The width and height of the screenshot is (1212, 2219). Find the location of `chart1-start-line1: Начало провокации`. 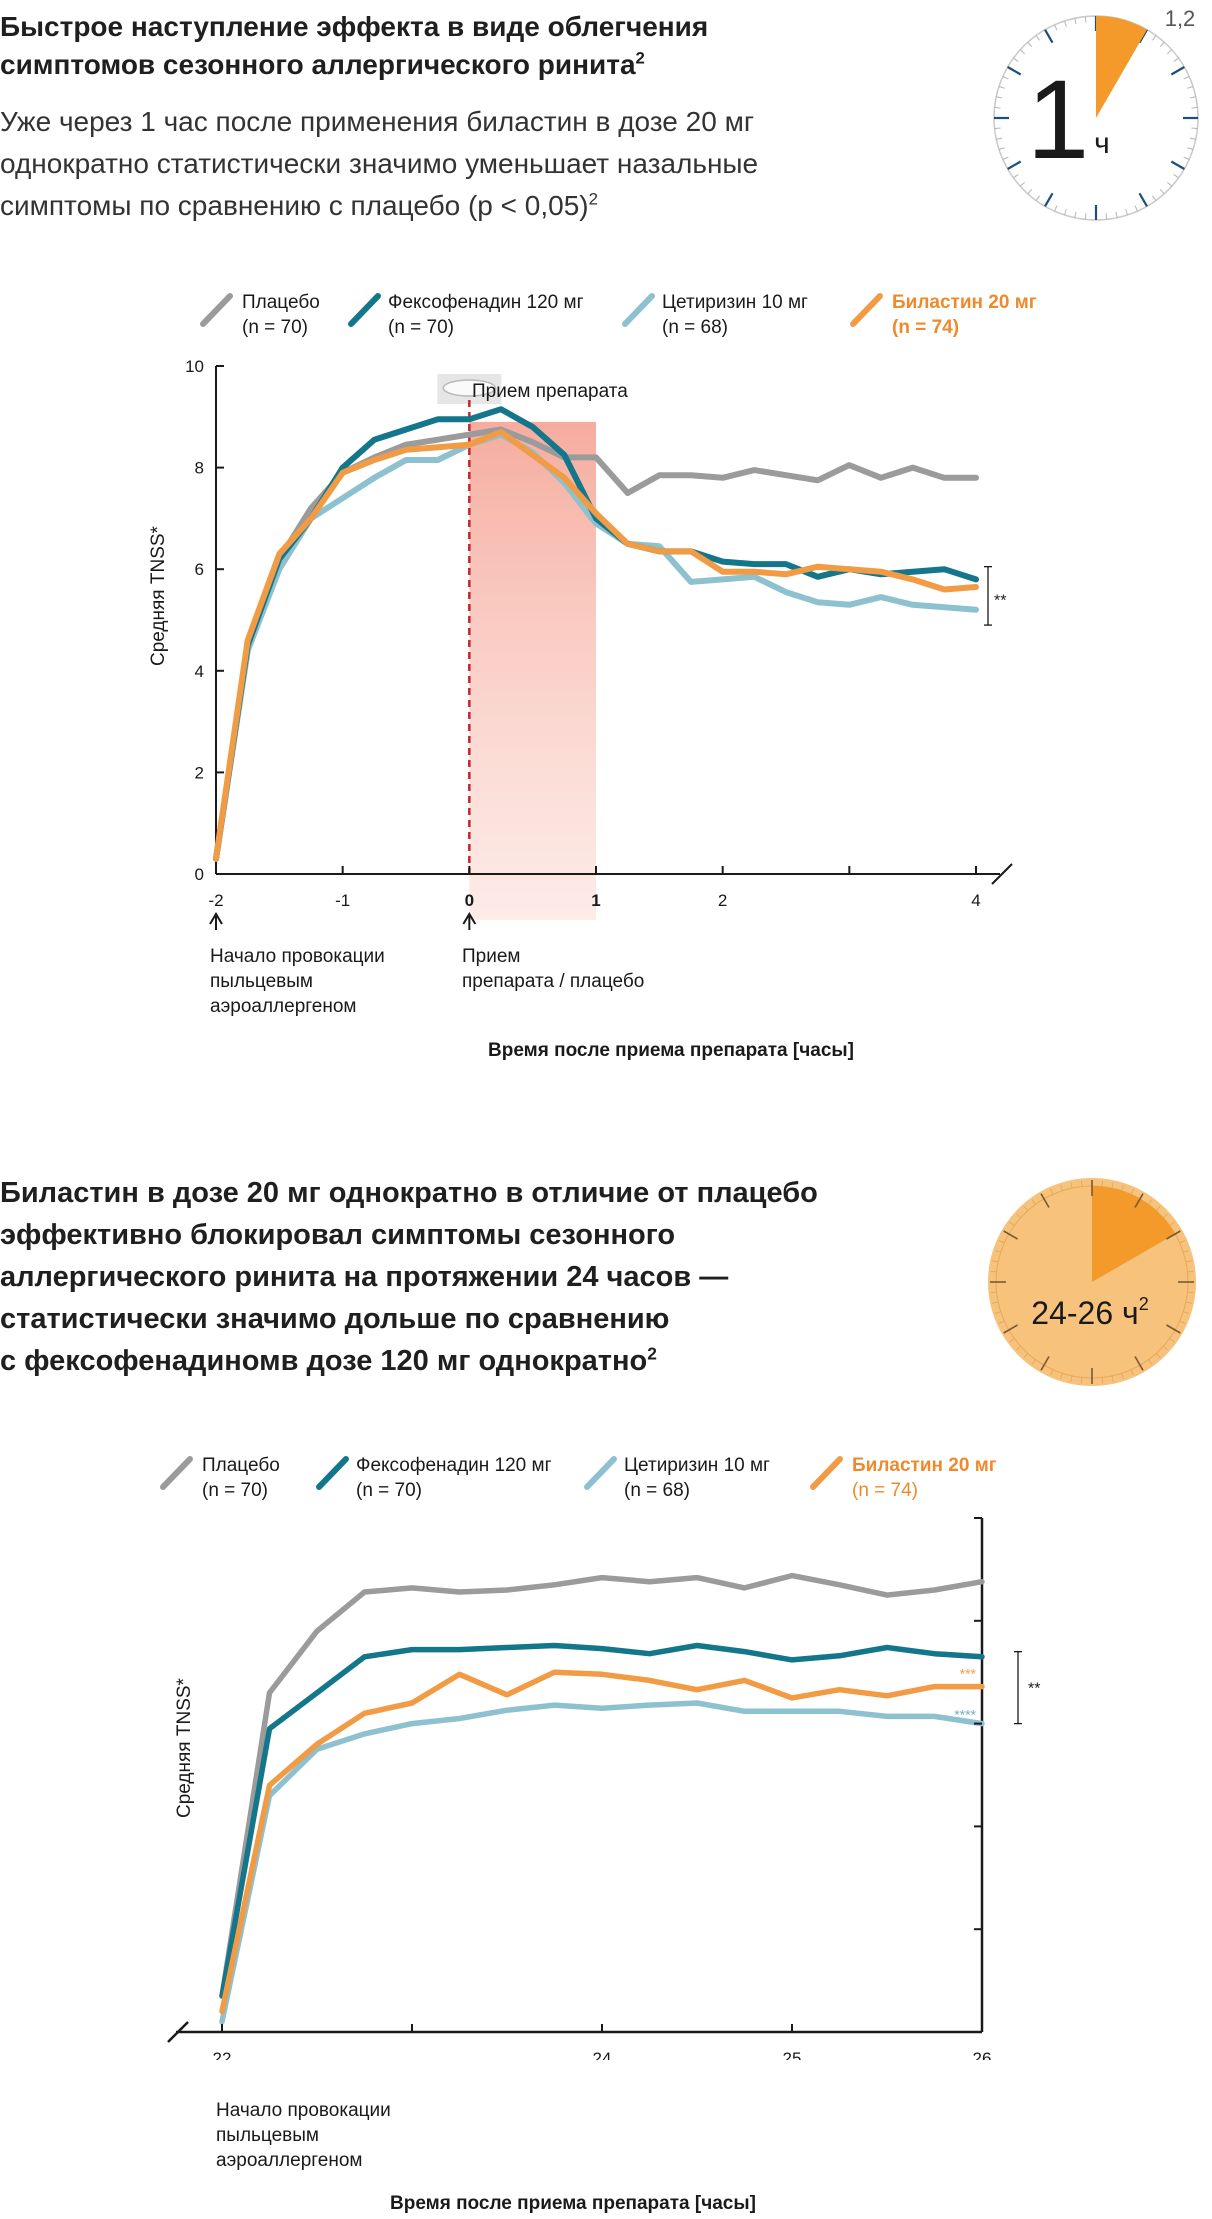

chart1-start-line1: Начало провокации is located at coordinates (297, 956).